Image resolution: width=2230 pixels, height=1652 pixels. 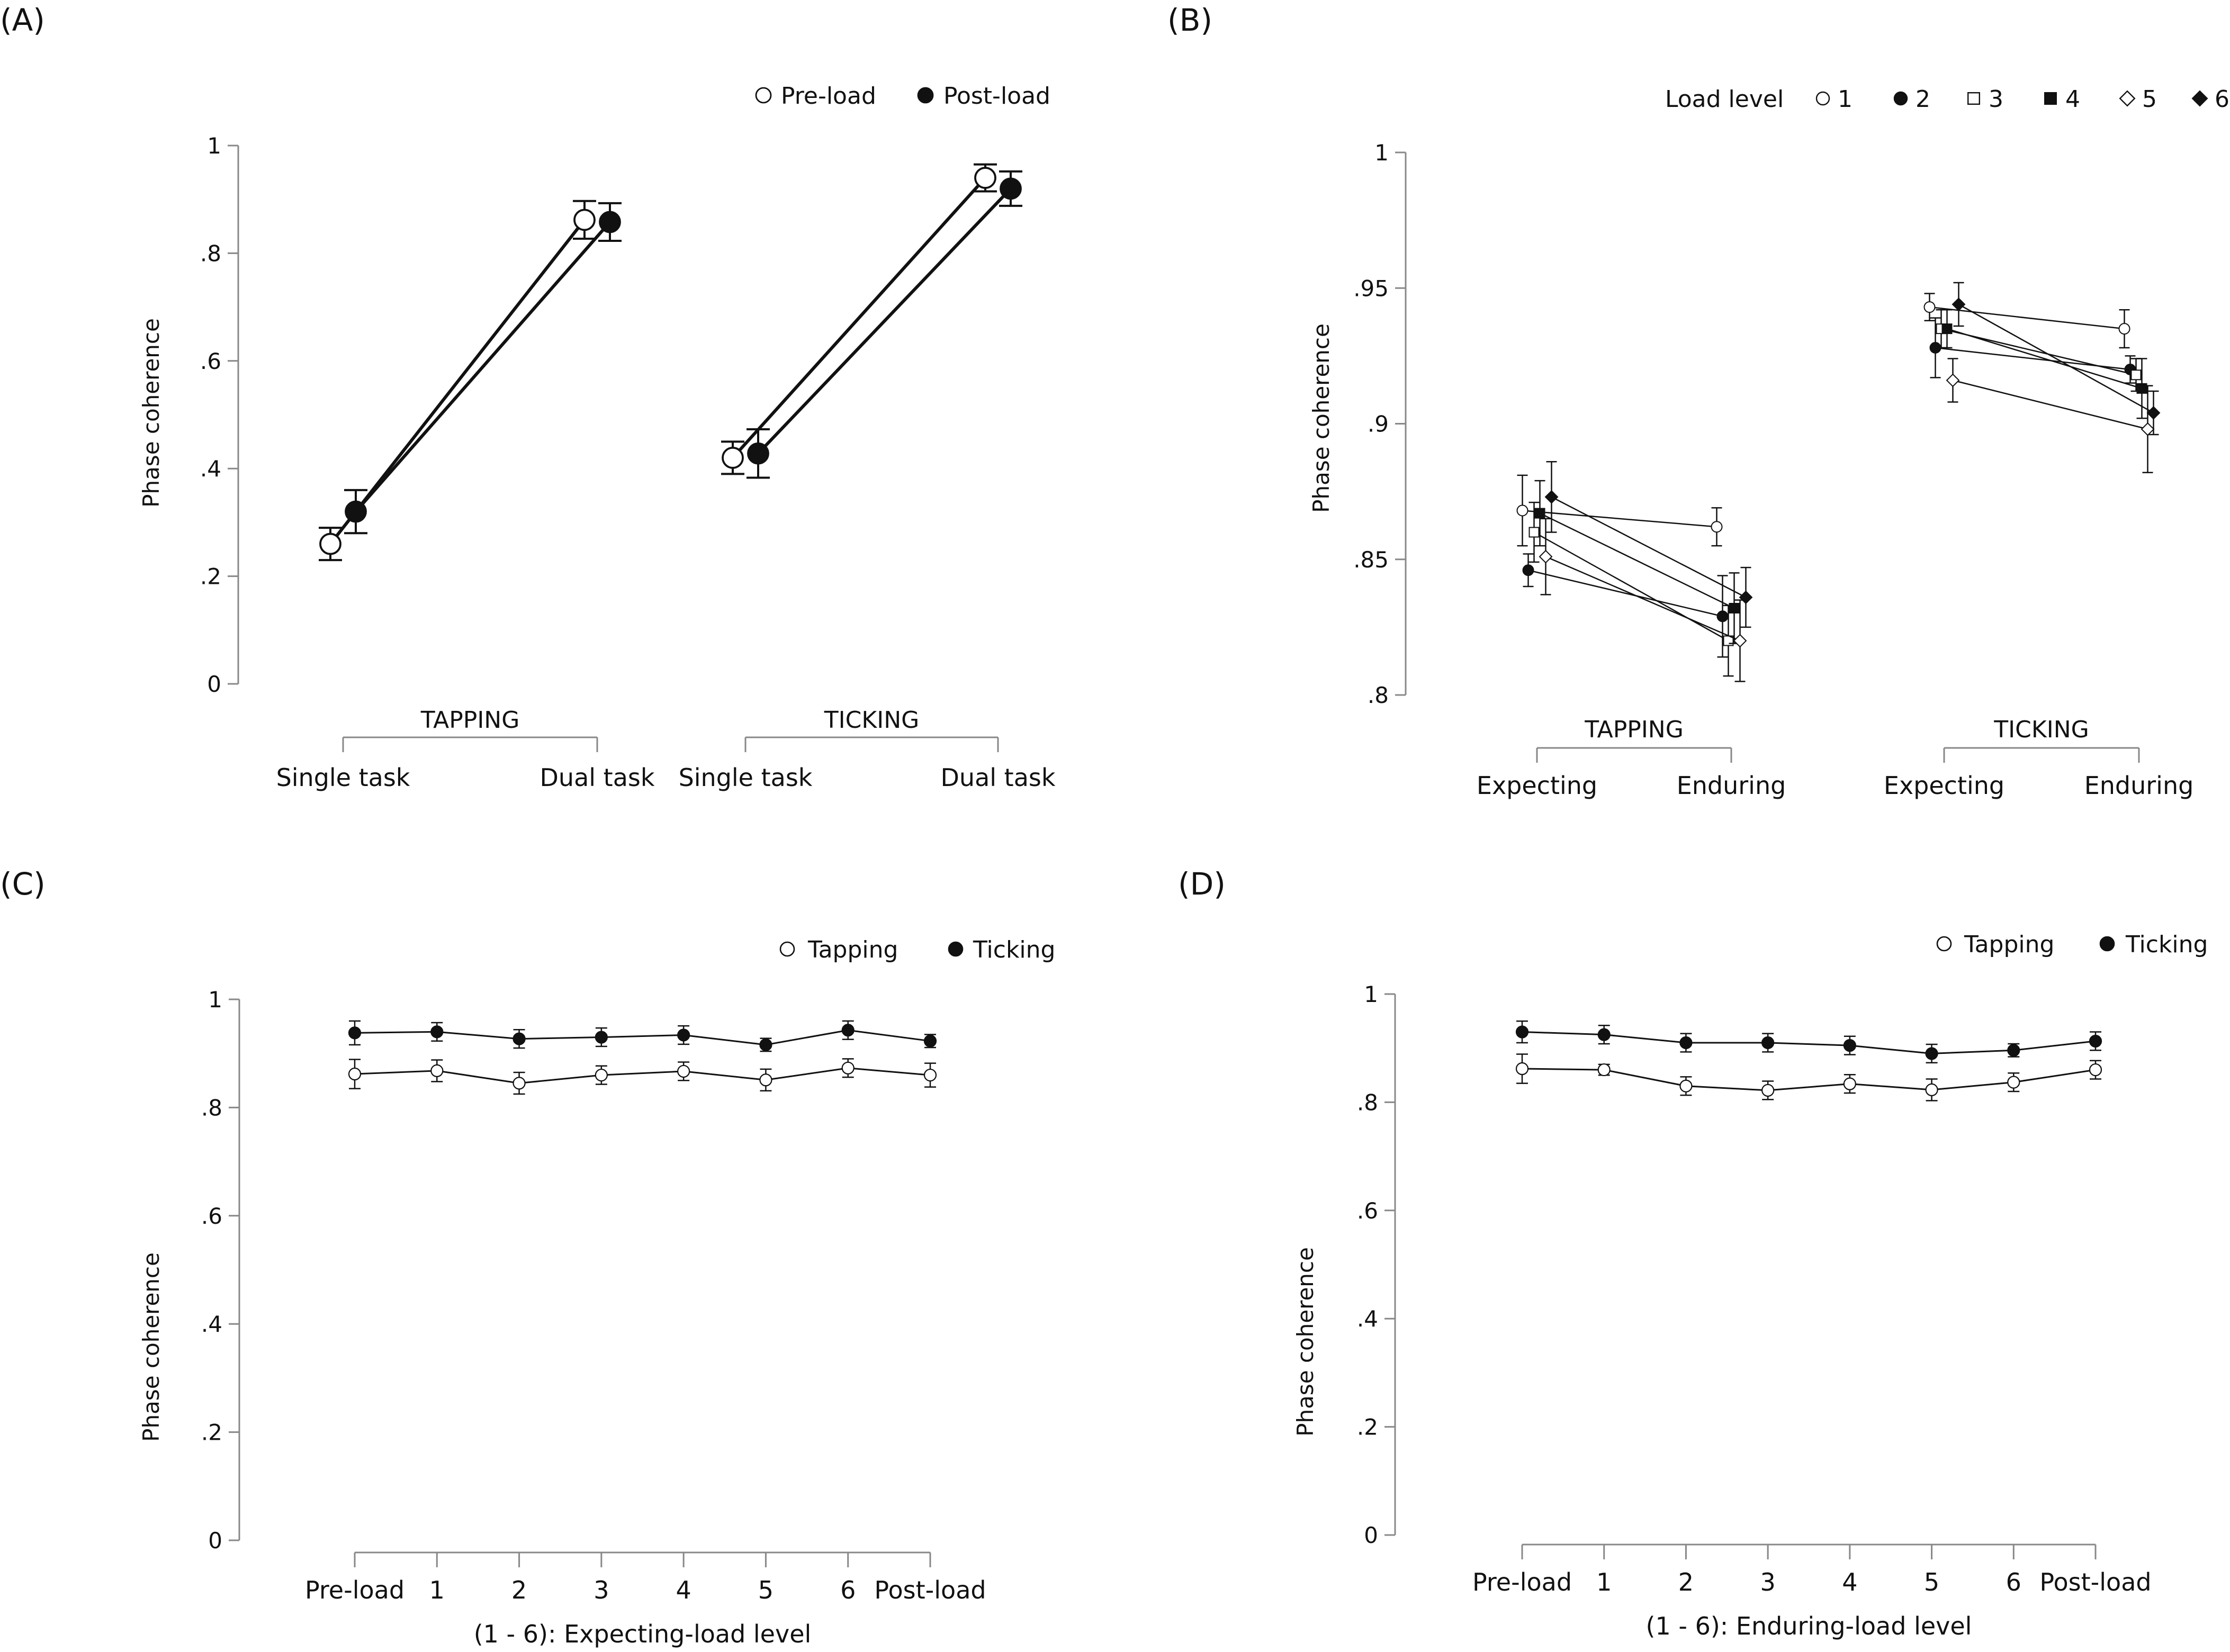 What do you see at coordinates (1944, 785) in the screenshot?
I see `x-category-label: Expecting` at bounding box center [1944, 785].